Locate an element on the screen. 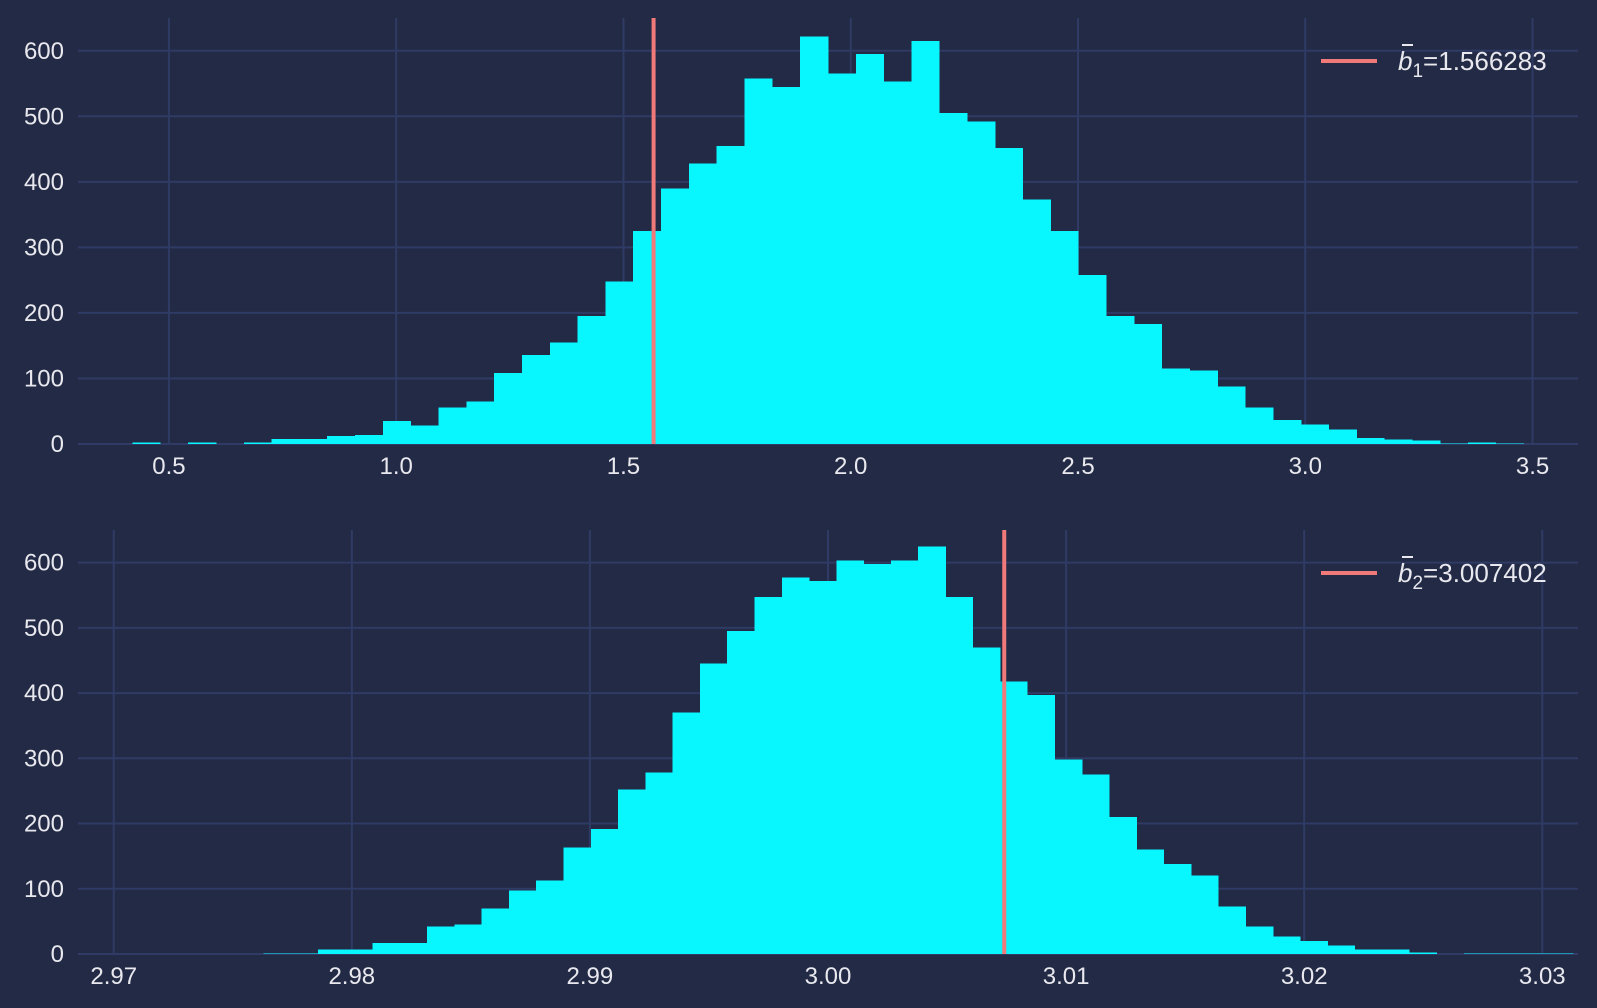 This screenshot has height=1008, width=1597. x-tick-label: 3.00 is located at coordinates (828, 976).